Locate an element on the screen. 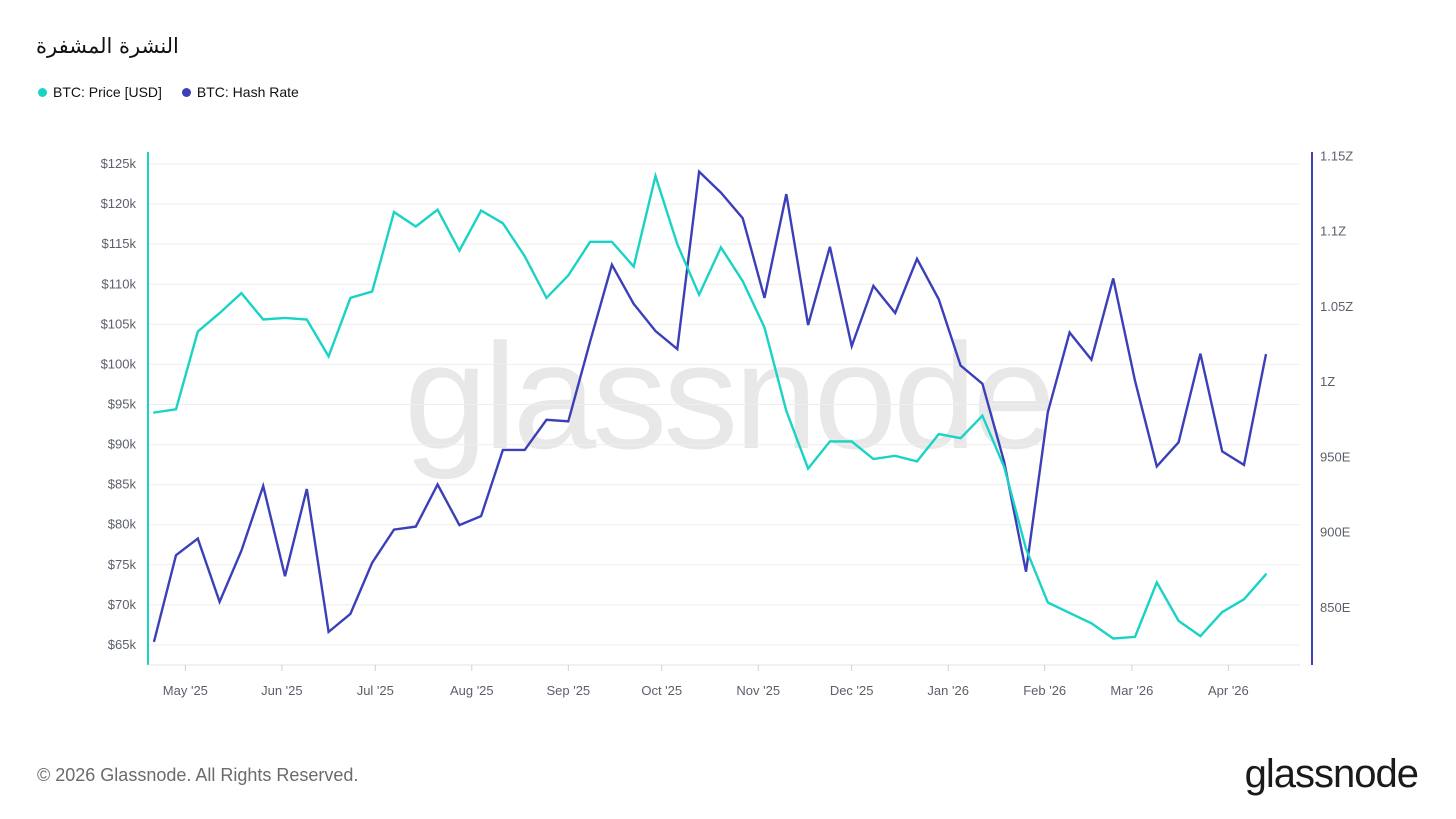 The width and height of the screenshot is (1456, 819). x-tick-label: Dec '25 is located at coordinates (852, 690).